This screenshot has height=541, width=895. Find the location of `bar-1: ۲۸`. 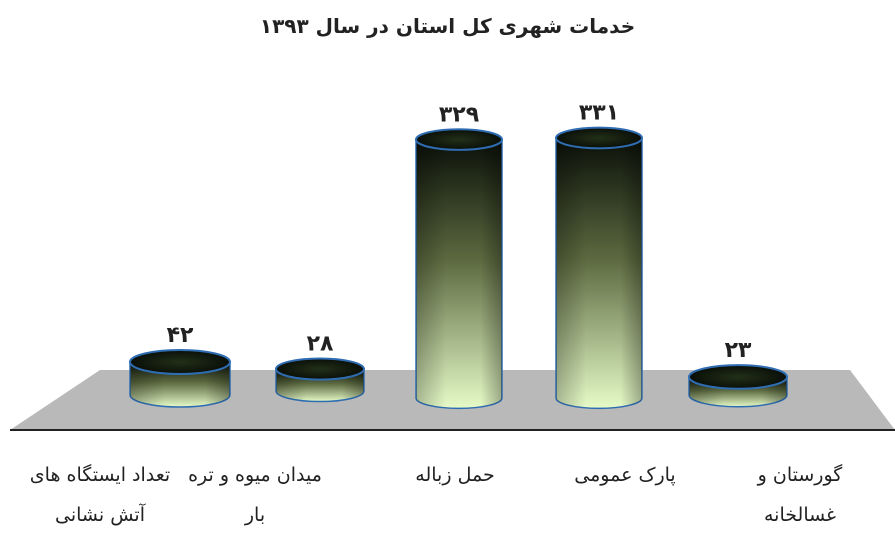

bar-1: ۲۸ is located at coordinates (320, 367).